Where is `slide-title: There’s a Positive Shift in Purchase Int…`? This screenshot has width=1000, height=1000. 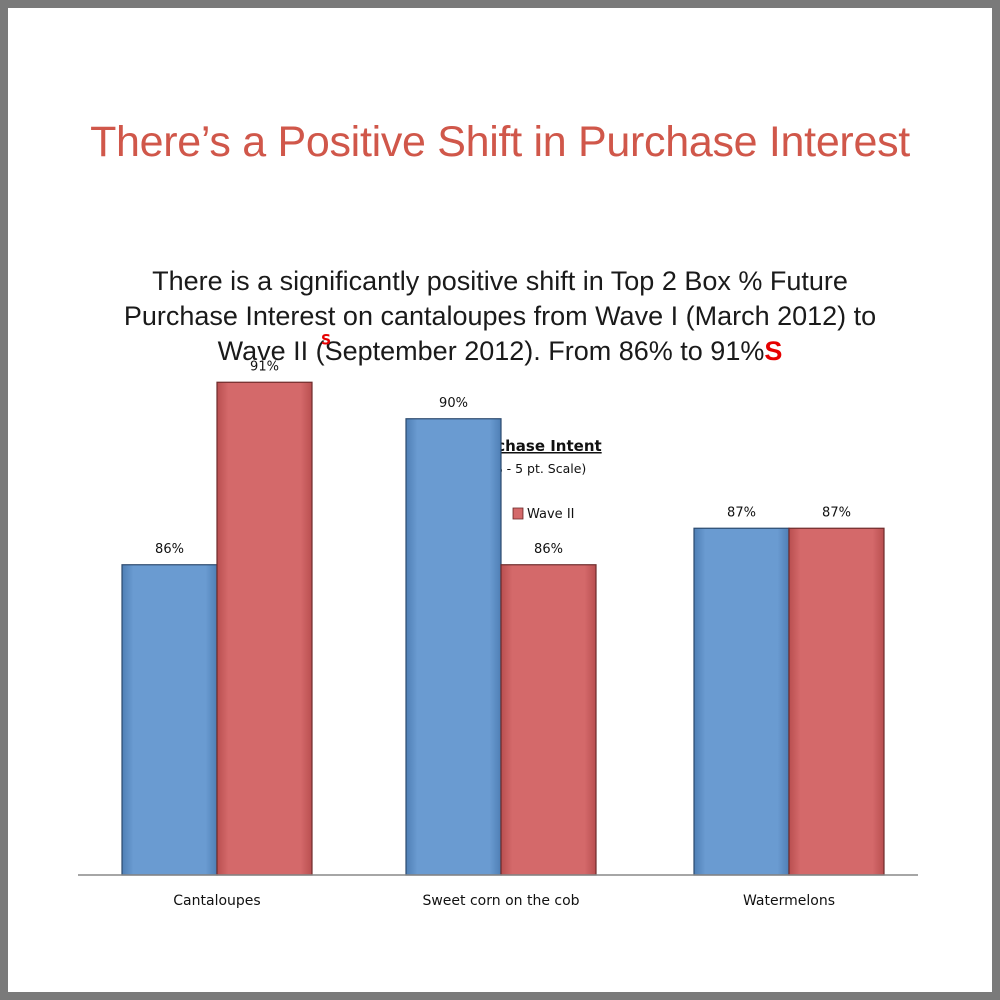 slide-title: There’s a Positive Shift in Purchase Int… is located at coordinates (500, 142).